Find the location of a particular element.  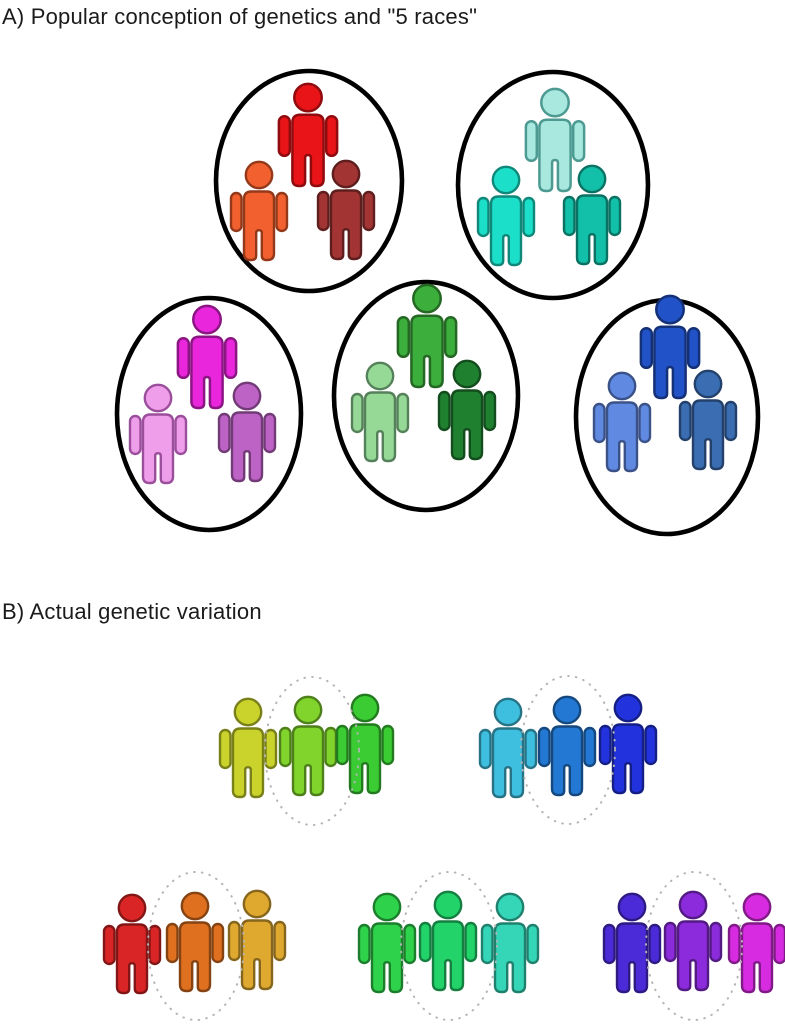

population-yellow-green-cluster is located at coordinates (306, 751).